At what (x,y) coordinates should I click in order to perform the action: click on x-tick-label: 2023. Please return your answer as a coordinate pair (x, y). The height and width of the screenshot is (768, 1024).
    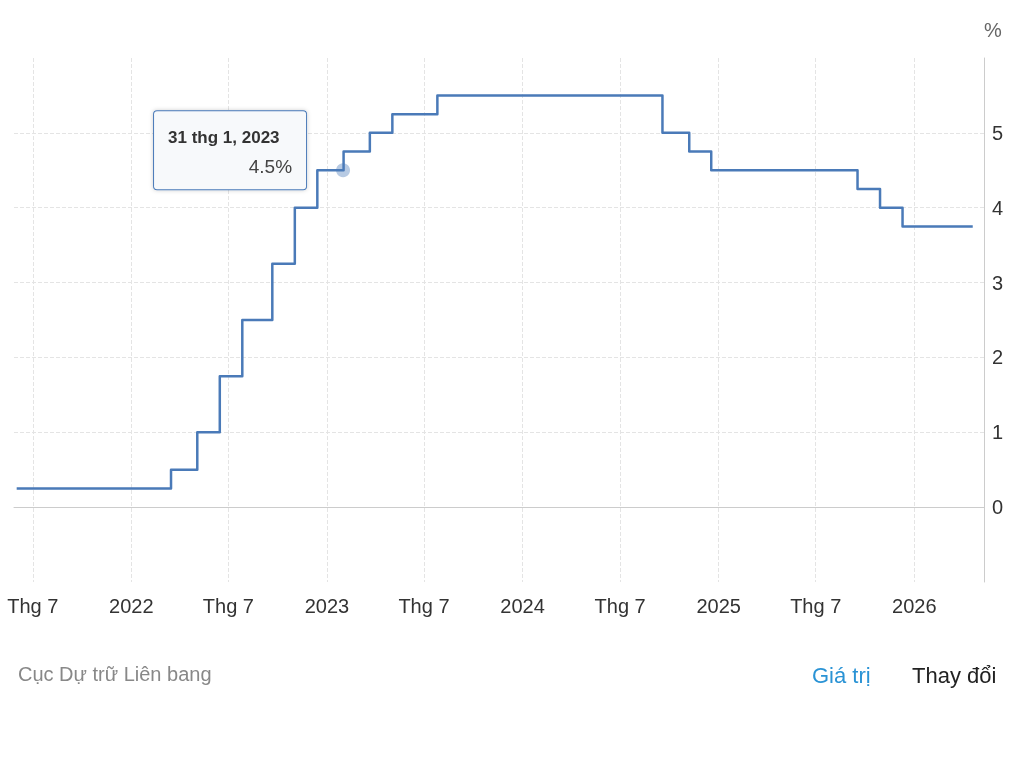
    Looking at the image, I should click on (327, 606).